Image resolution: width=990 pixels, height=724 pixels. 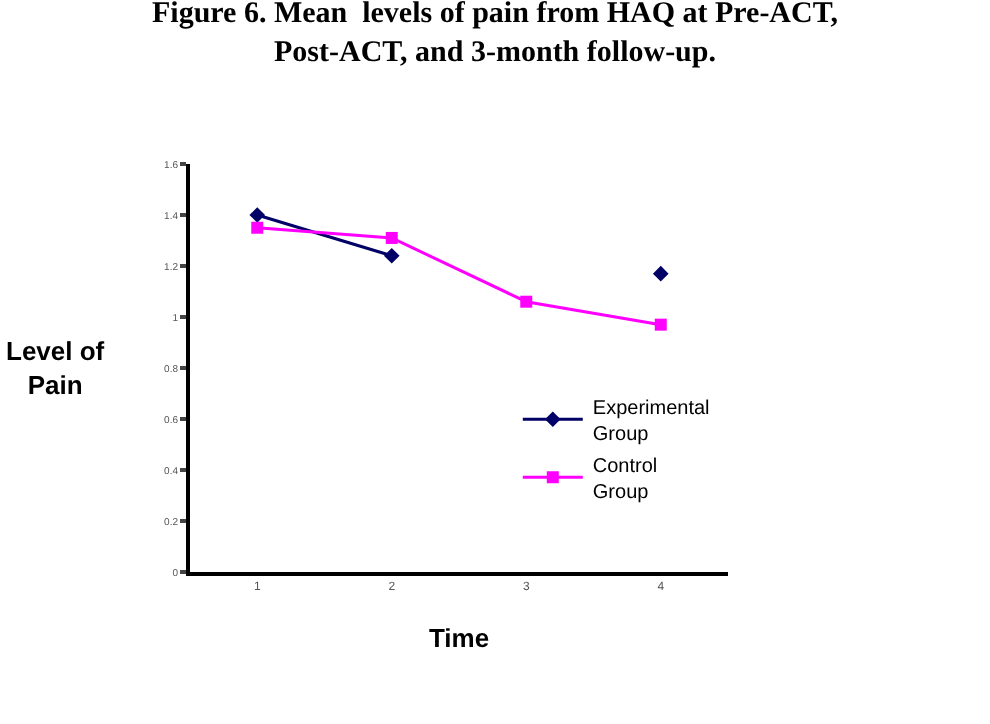 What do you see at coordinates (459, 637) in the screenshot?
I see `x-axis-title: Time` at bounding box center [459, 637].